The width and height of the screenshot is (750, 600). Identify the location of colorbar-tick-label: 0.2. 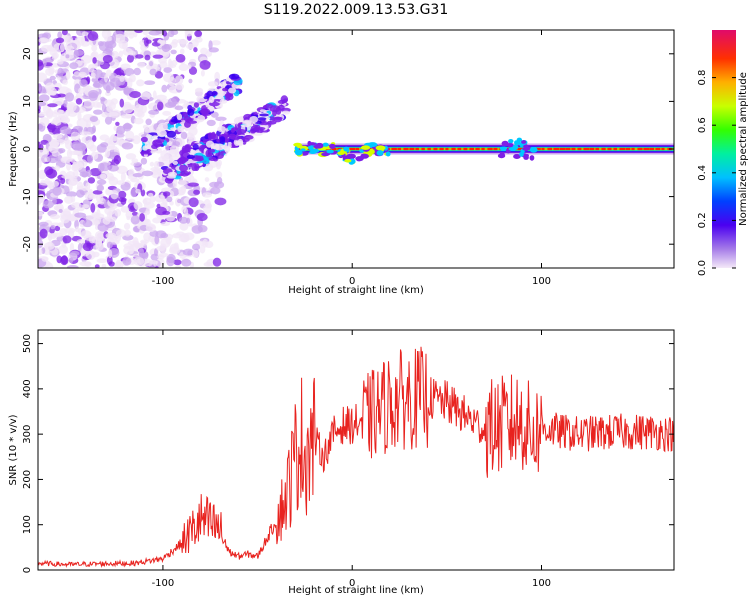
(702, 220).